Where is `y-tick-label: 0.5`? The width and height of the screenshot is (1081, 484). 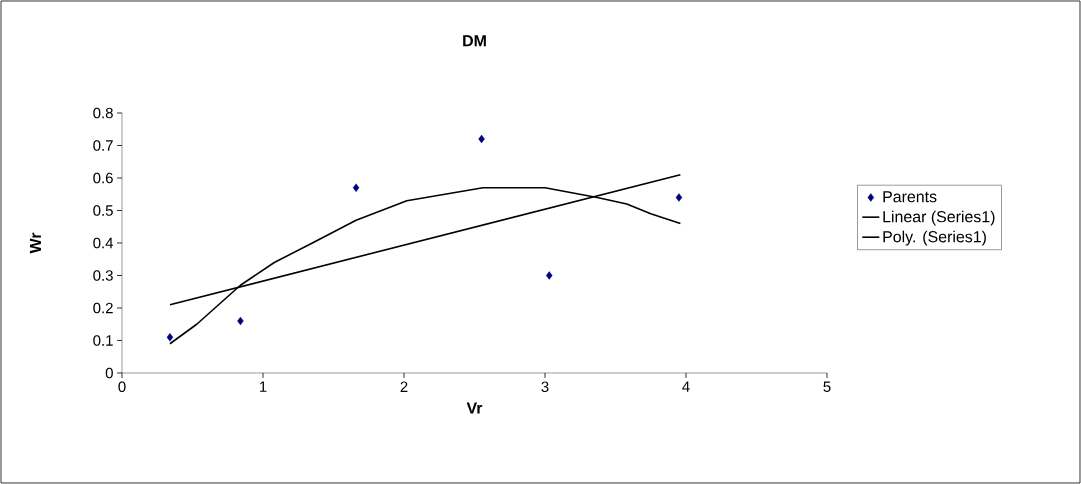 y-tick-label: 0.5 is located at coordinates (103, 210).